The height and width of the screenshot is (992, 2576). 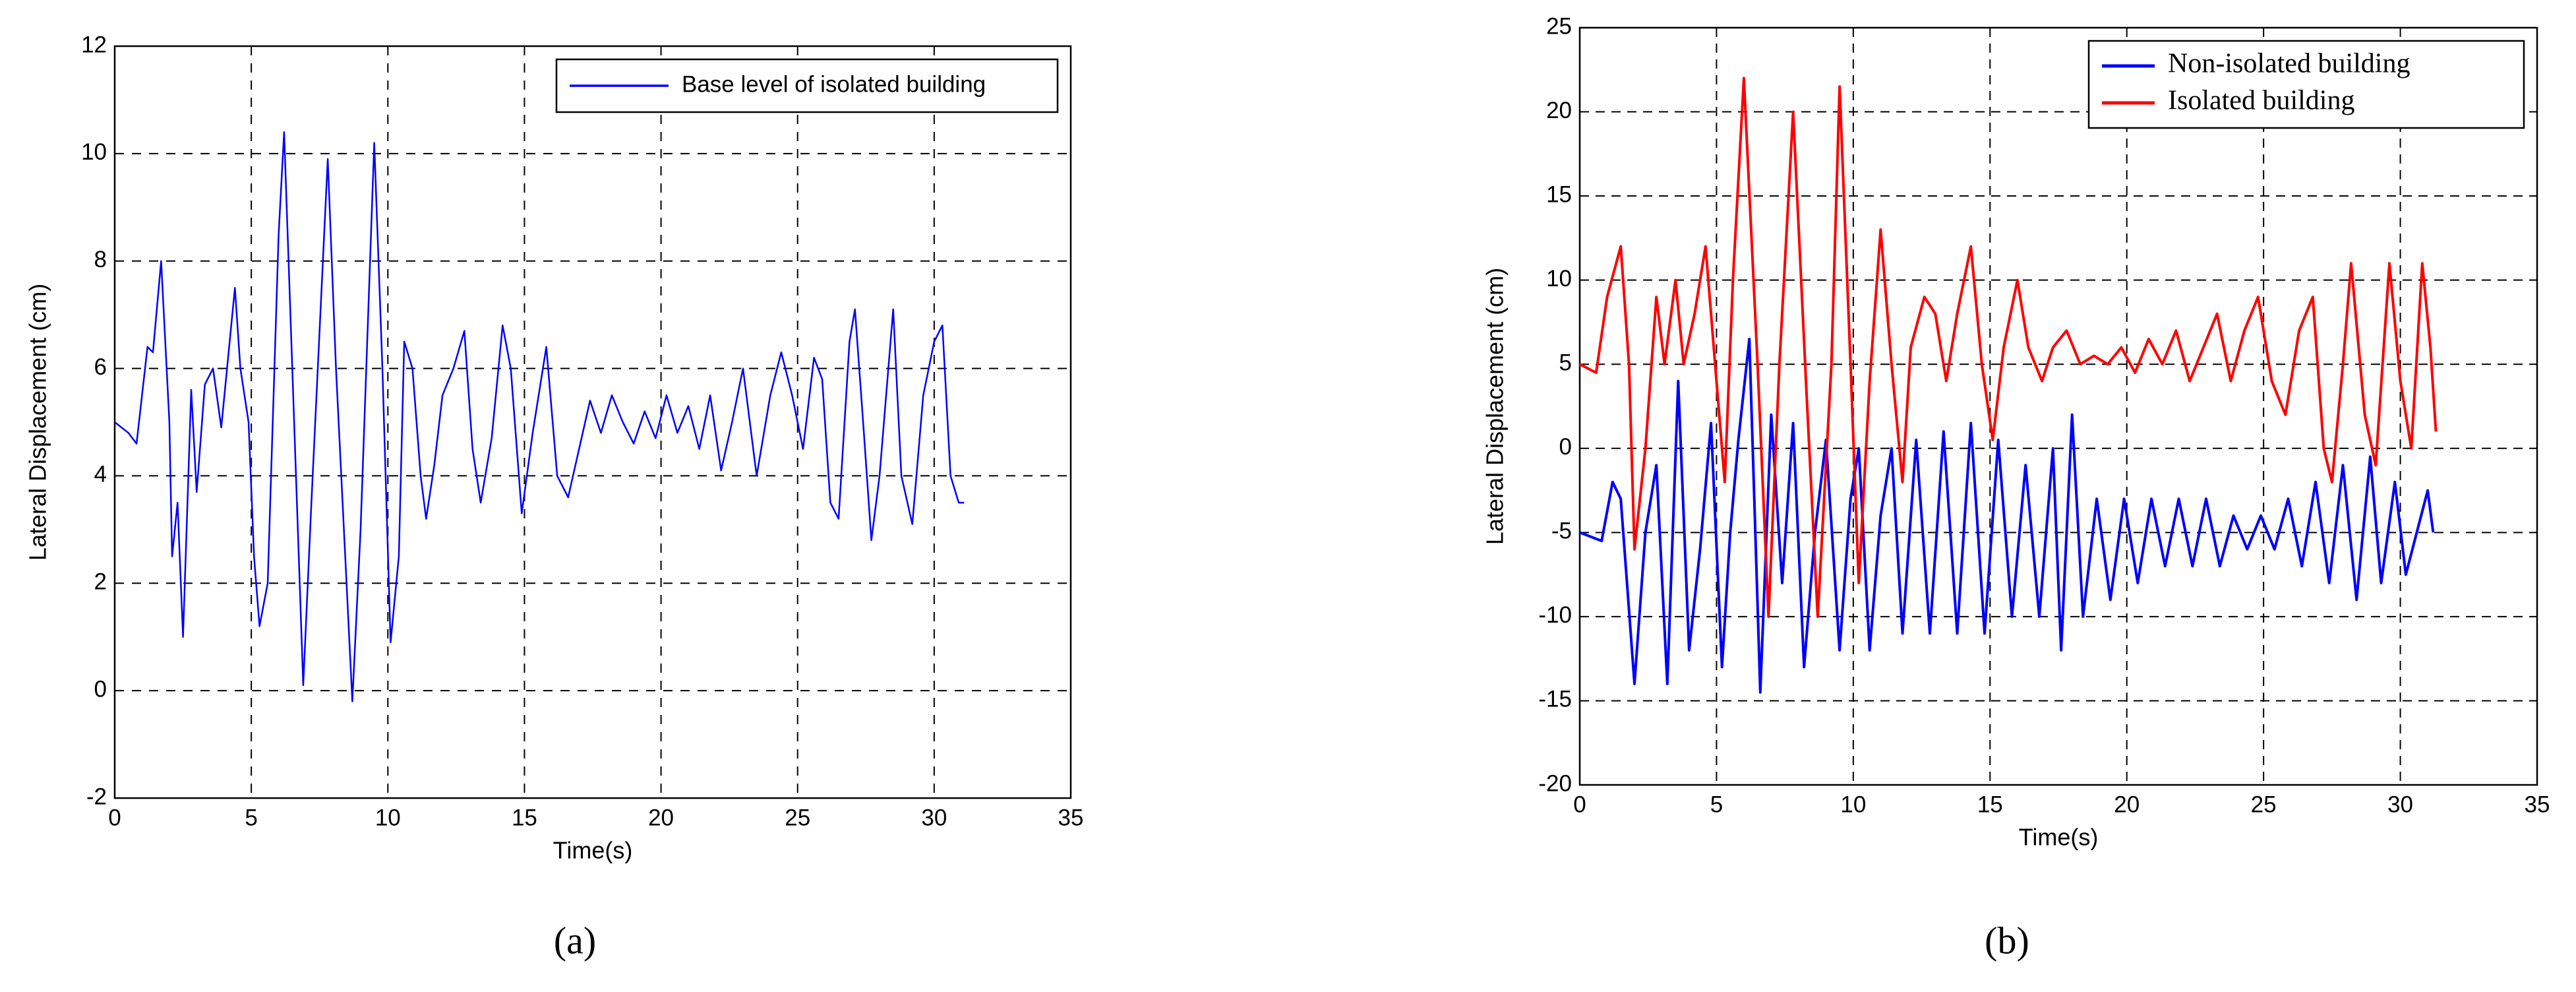 What do you see at coordinates (1555, 699) in the screenshot?
I see `y-tick-label: -15` at bounding box center [1555, 699].